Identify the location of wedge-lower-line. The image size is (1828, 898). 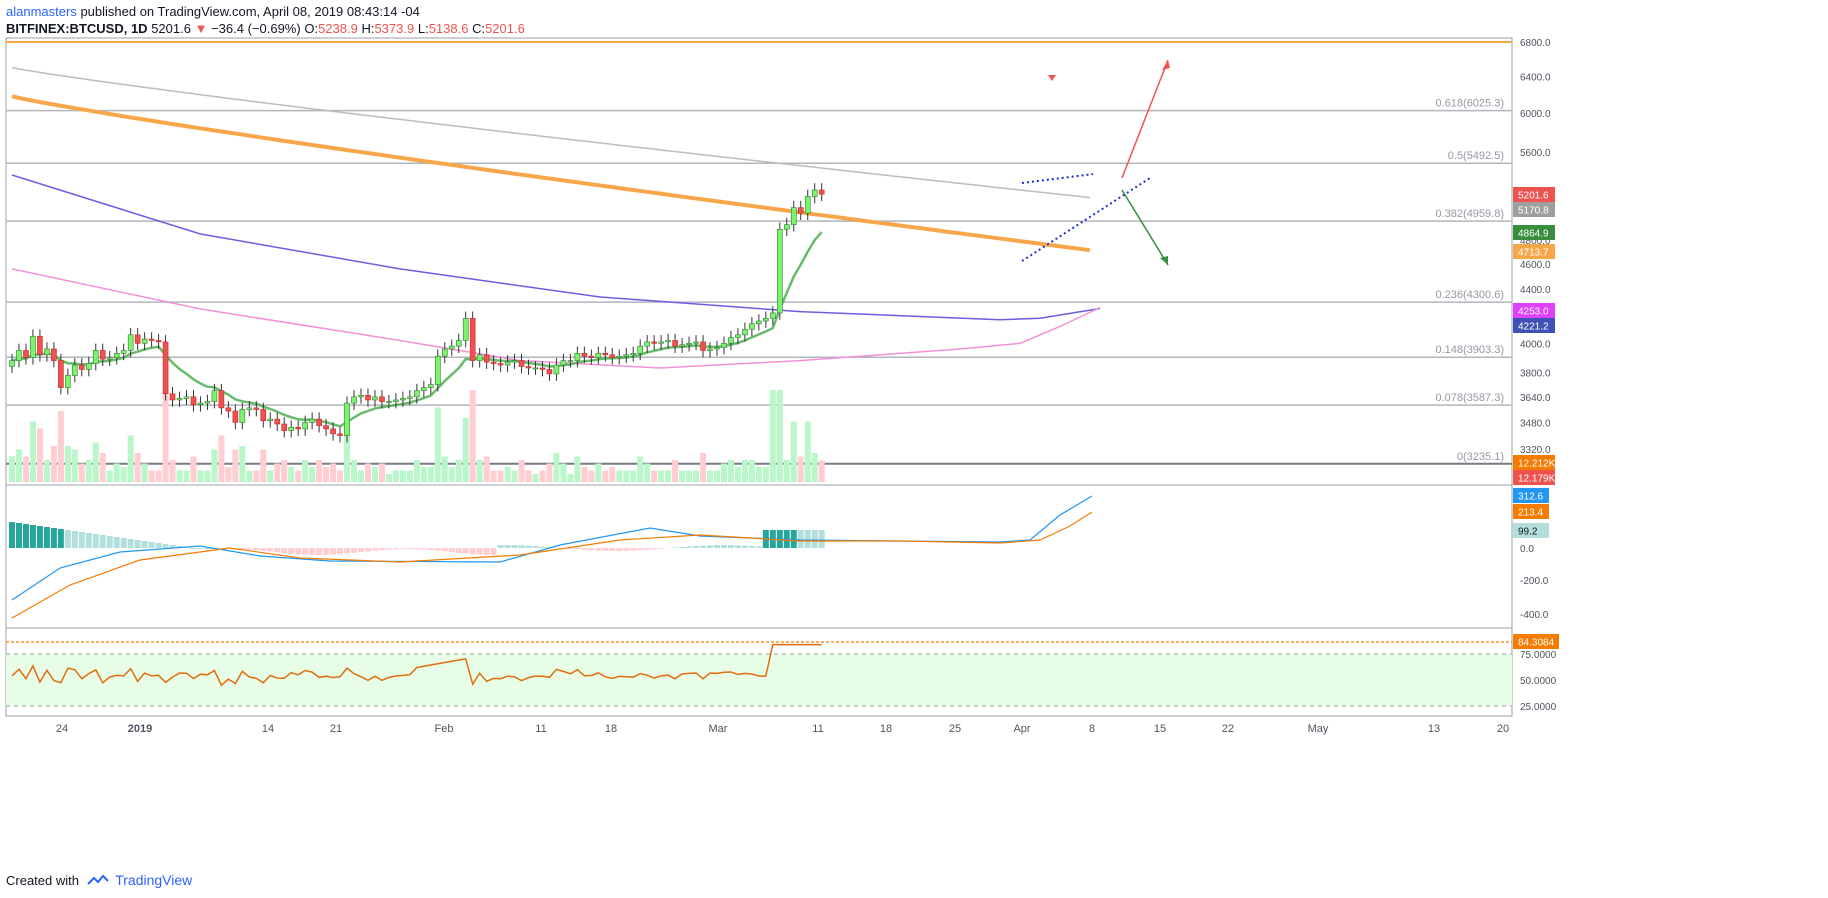
(1086, 219).